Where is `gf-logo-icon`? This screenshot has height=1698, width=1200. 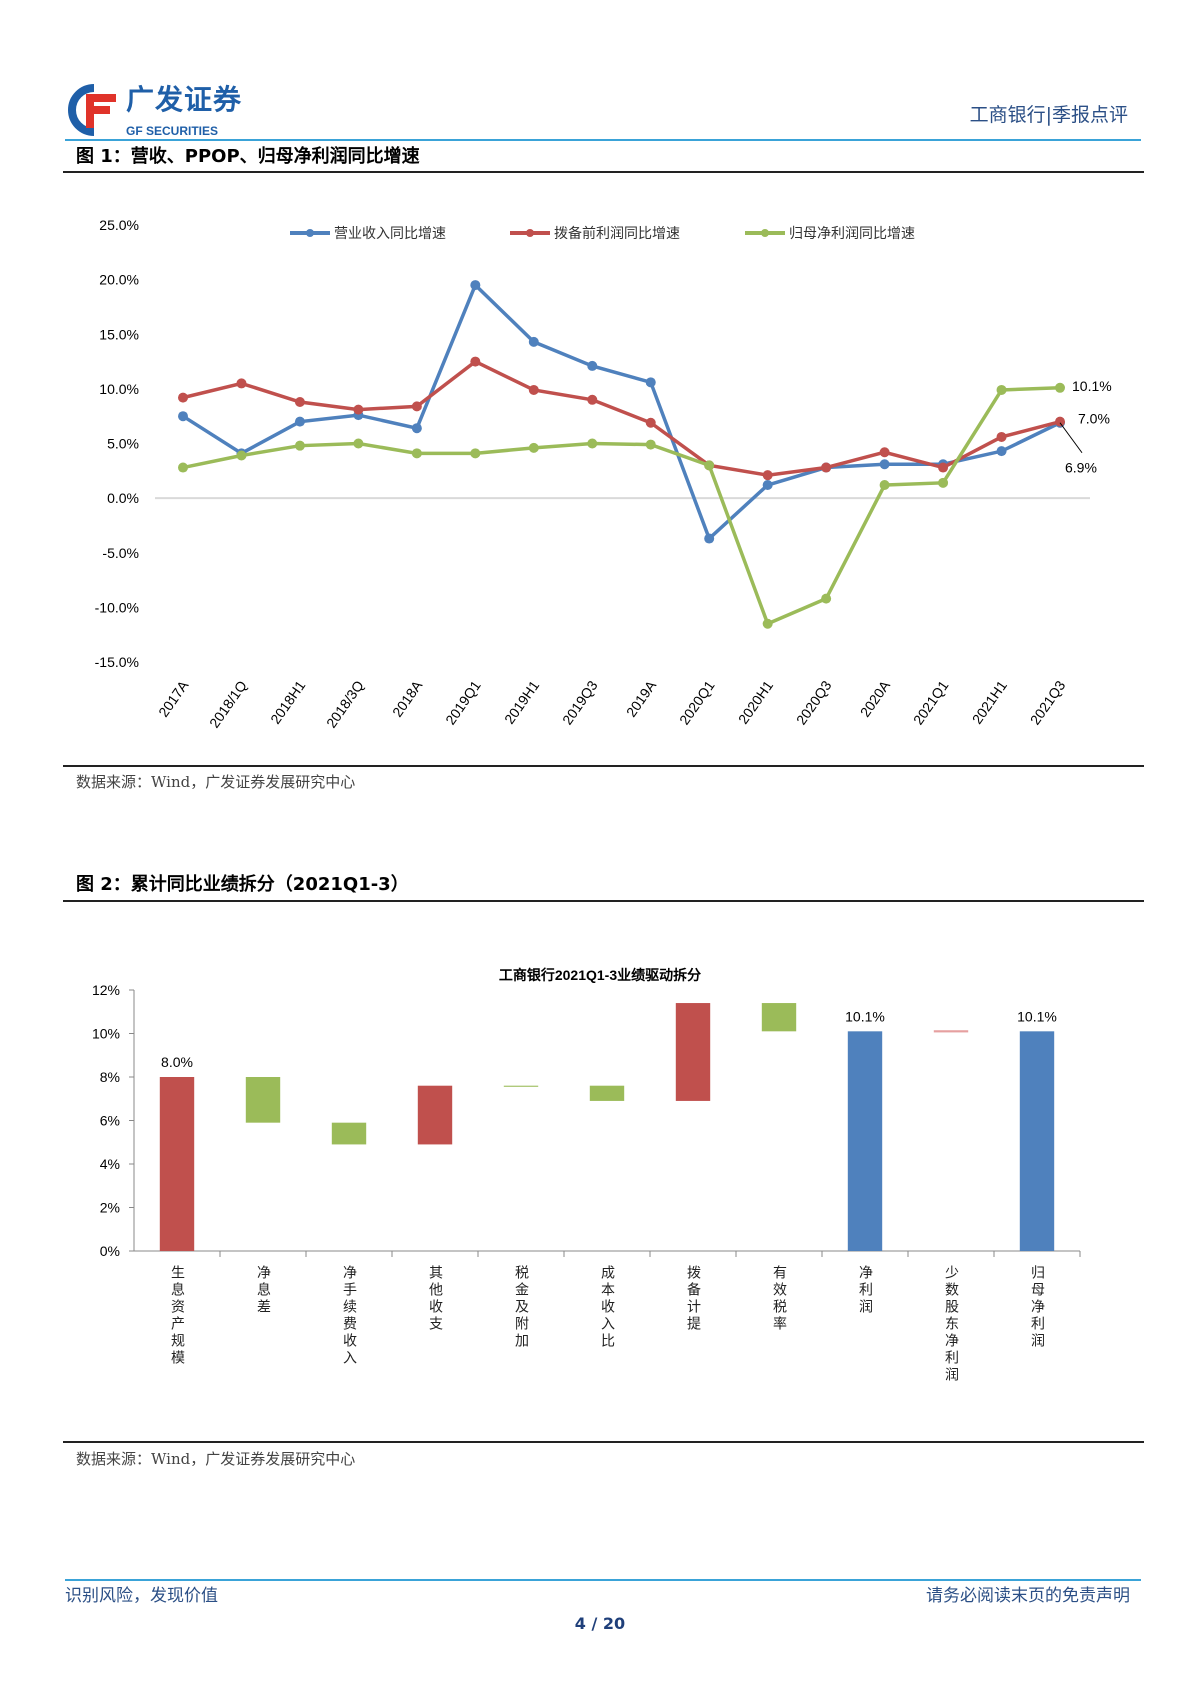 gf-logo-icon is located at coordinates (92, 110).